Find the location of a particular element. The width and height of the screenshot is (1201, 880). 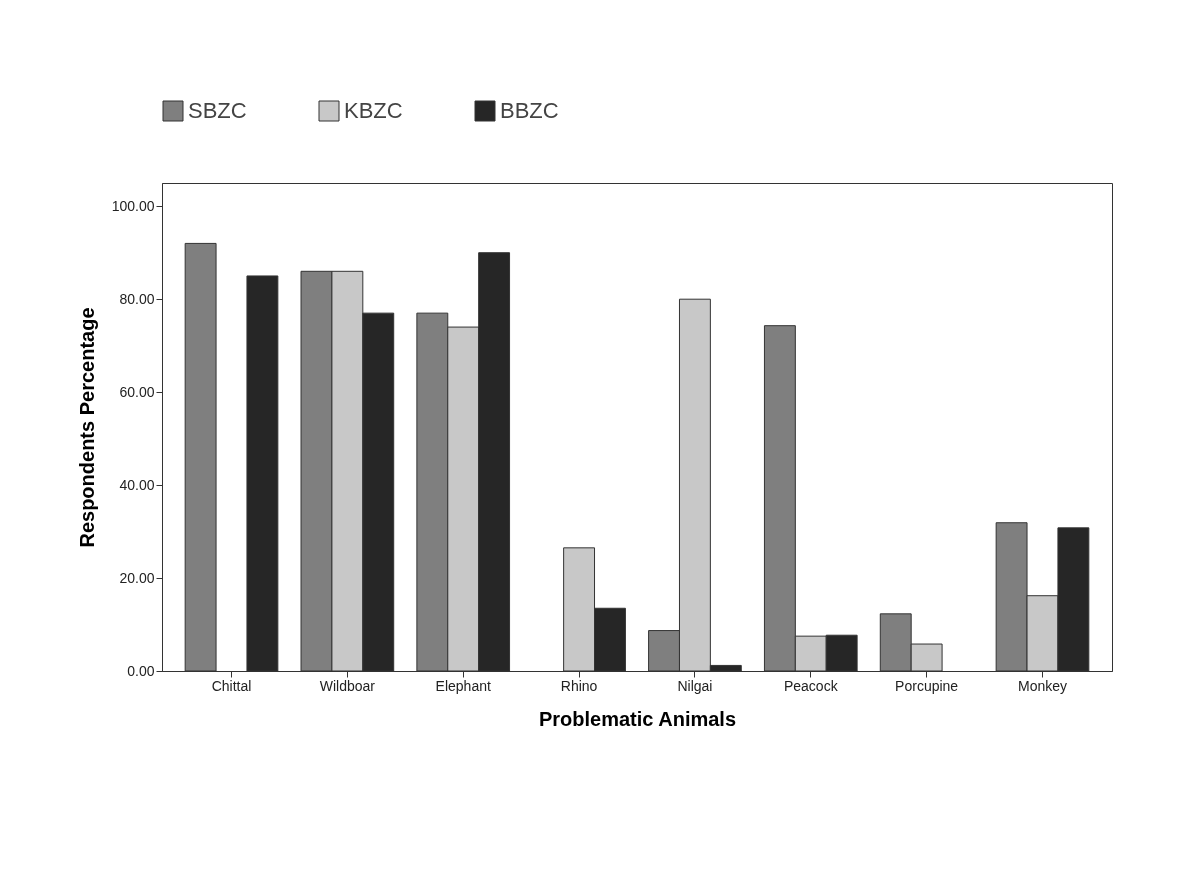

y-axis-title: Respondents Percentage is located at coordinates (86, 427).